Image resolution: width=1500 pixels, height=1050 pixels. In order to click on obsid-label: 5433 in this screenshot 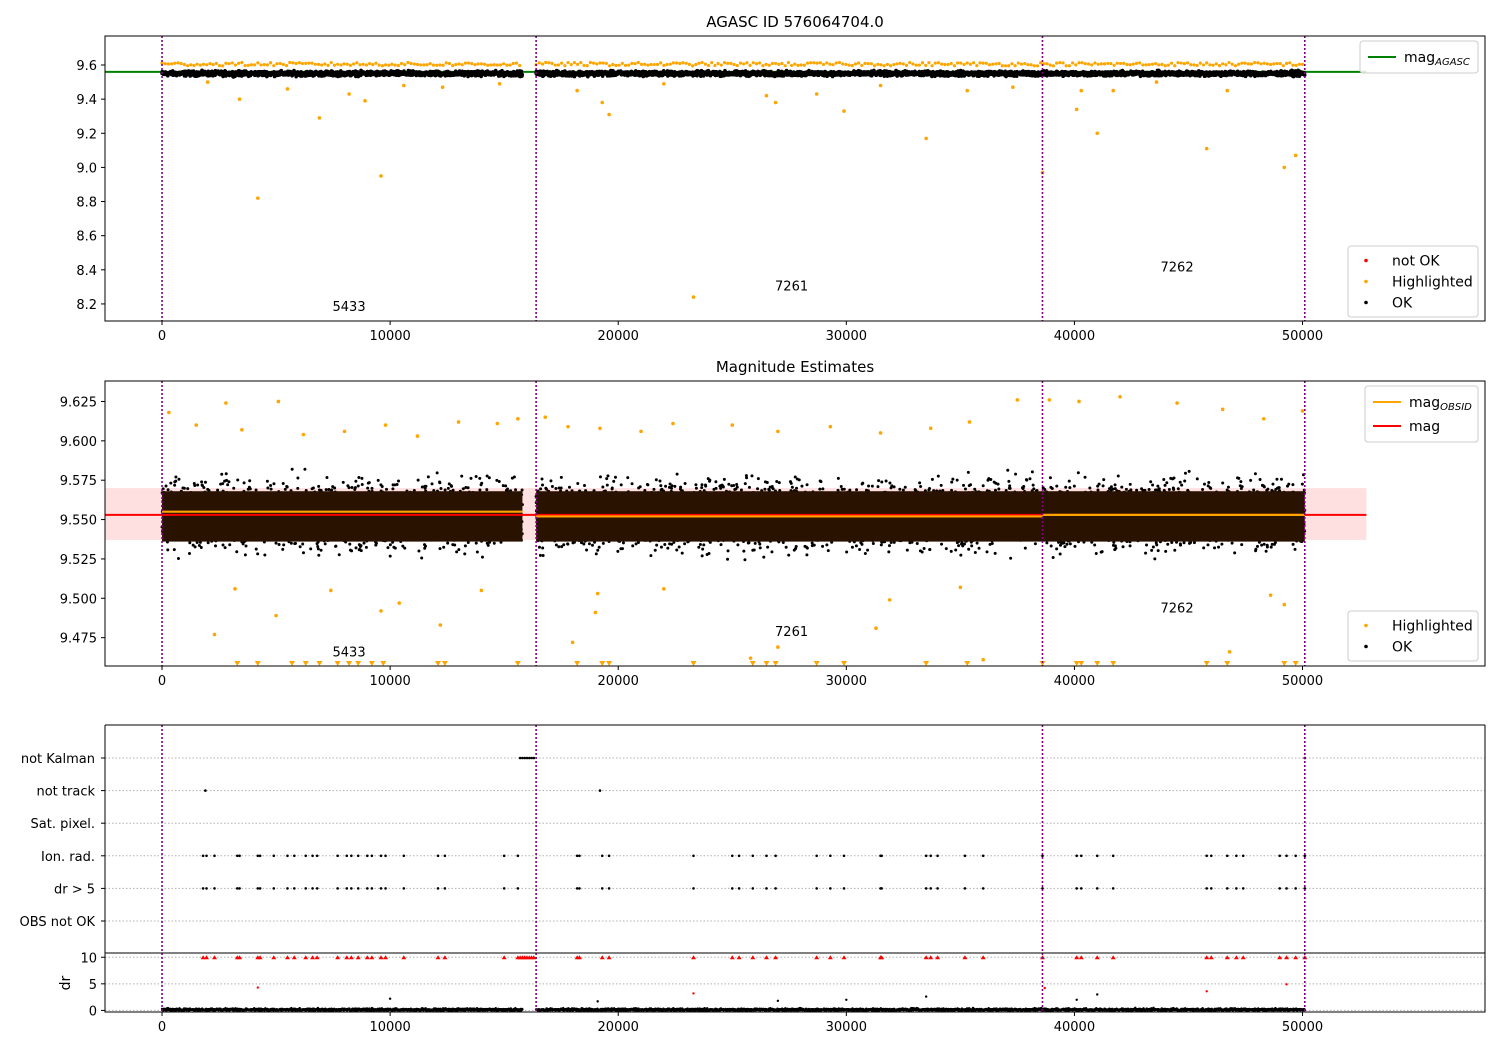, I will do `click(349, 307)`.